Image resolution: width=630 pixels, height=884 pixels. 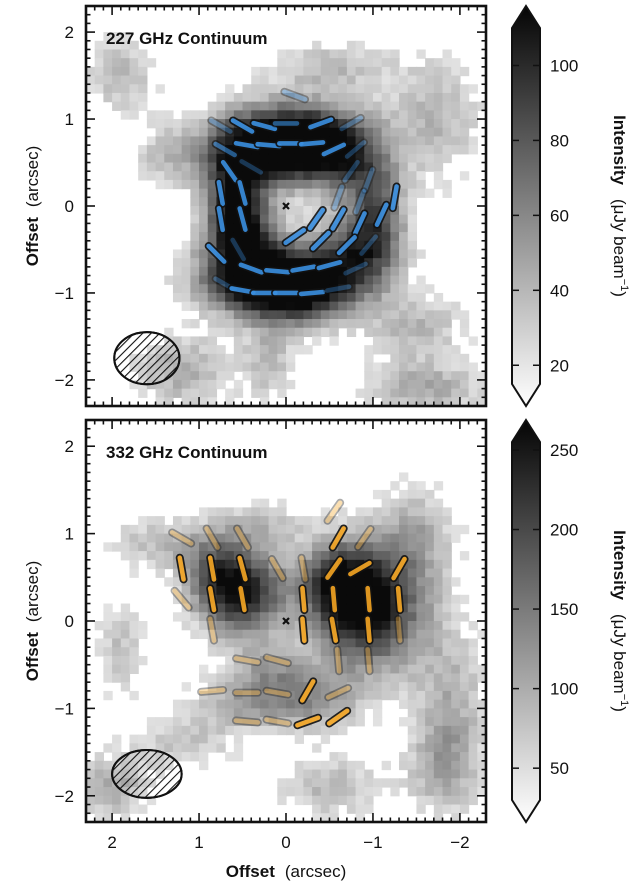 I want to click on colorbar-tick-label: 60, so click(x=559, y=215).